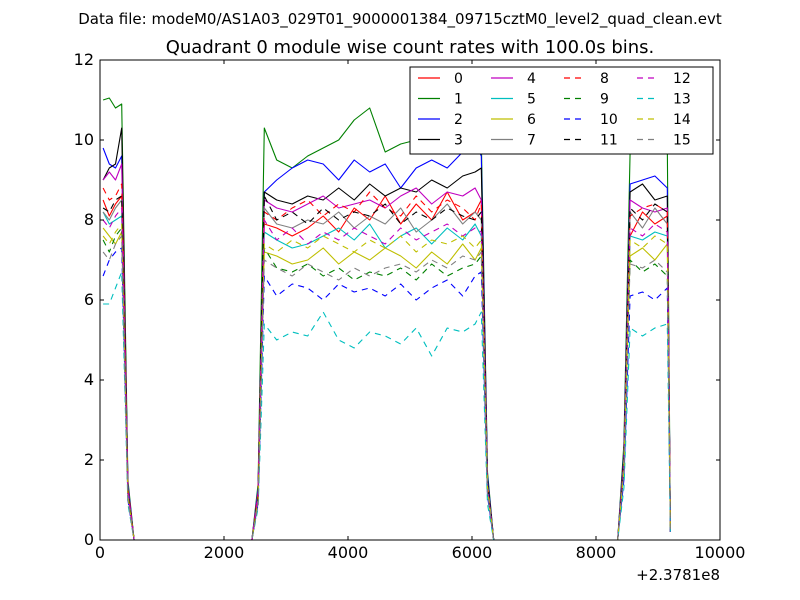  What do you see at coordinates (678, 575) in the screenshot?
I see `x-offset-label: +2.3781e8` at bounding box center [678, 575].